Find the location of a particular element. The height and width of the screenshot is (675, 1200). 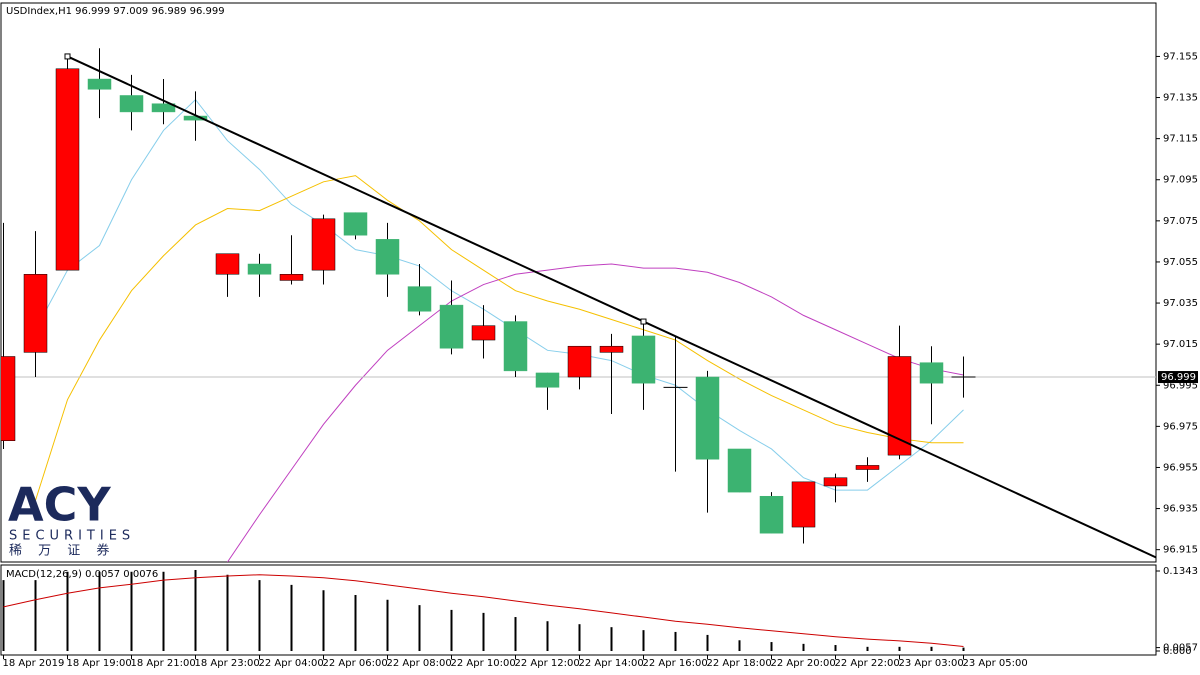

chart-title: USDIndex,H1 96.999 97.009 96.989 96.999 is located at coordinates (115, 11).